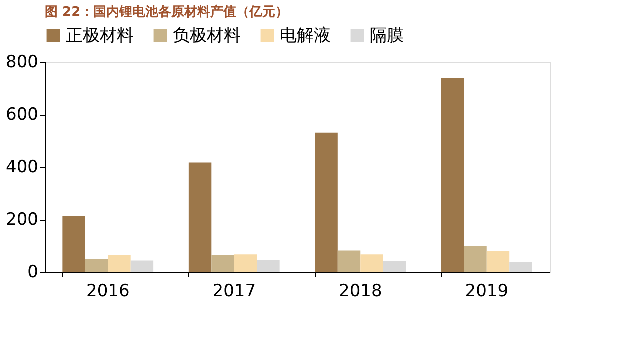  What do you see at coordinates (108, 292) in the screenshot?
I see `x-tick-label: 2016` at bounding box center [108, 292].